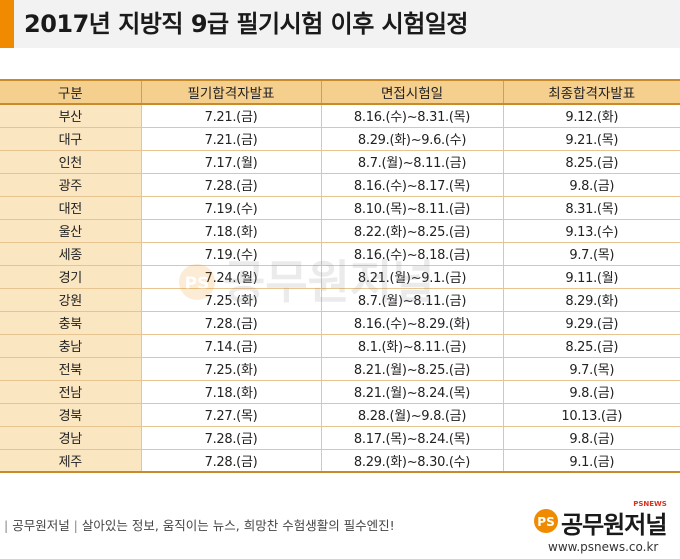 The width and height of the screenshot is (680, 559). Describe the element at coordinates (230, 346) in the screenshot. I see `cell-written-result: 7.14.(금)` at that location.